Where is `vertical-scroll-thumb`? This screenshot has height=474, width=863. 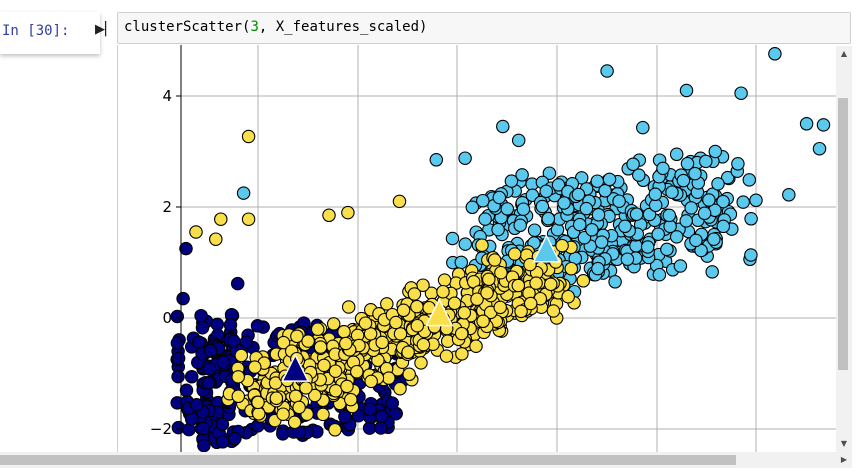
vertical-scroll-thumb is located at coordinates (843, 234).